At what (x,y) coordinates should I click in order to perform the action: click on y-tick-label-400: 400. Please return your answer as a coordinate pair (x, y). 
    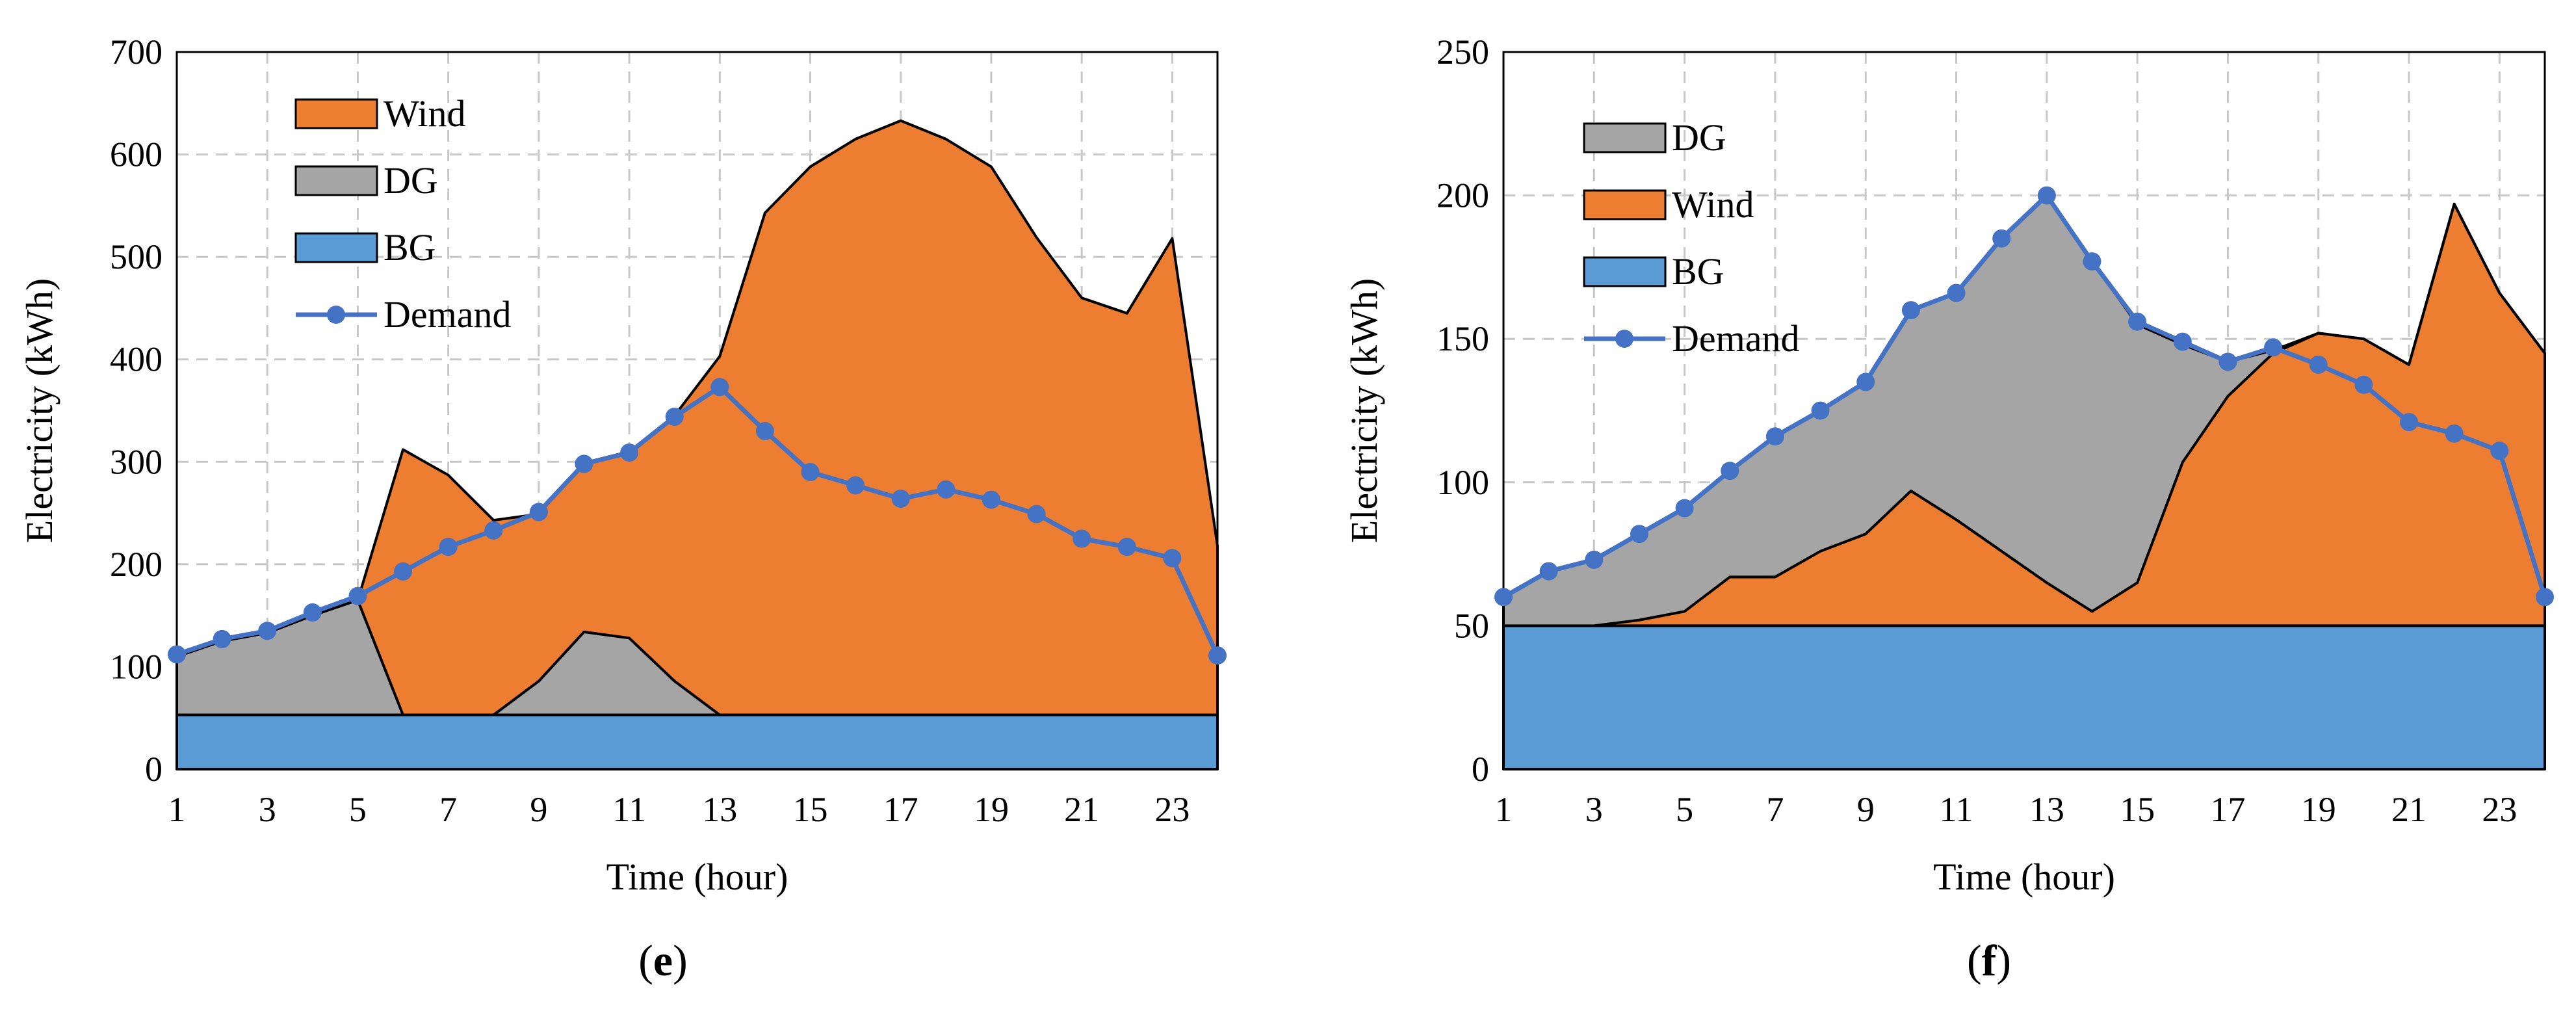
    Looking at the image, I should click on (136, 359).